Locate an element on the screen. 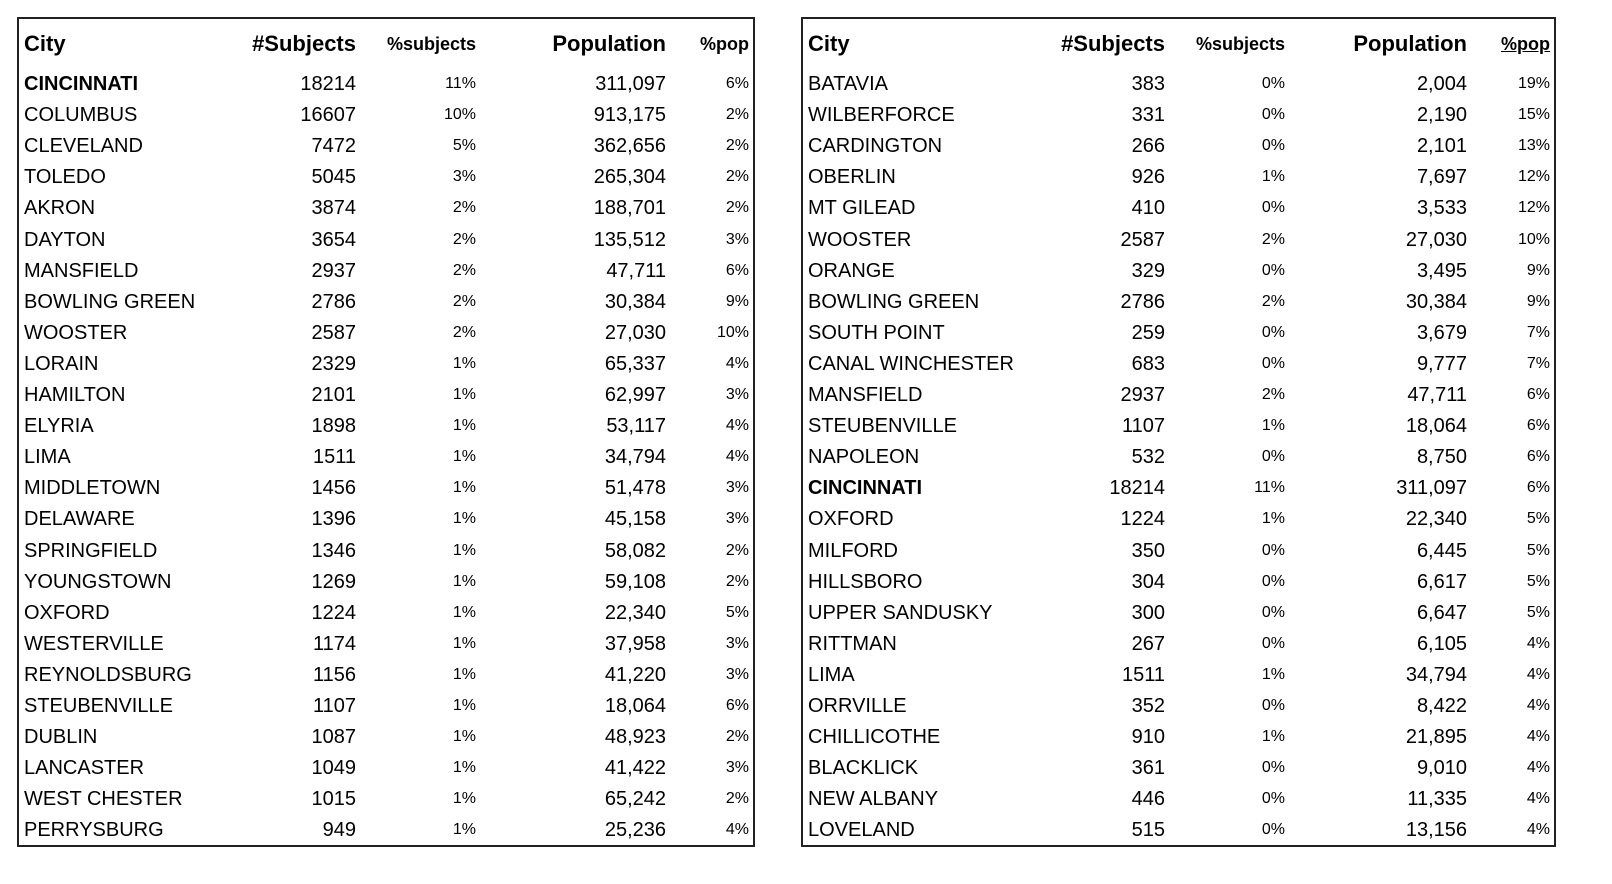 The image size is (1612, 884). column-header: City is located at coordinates (829, 43).